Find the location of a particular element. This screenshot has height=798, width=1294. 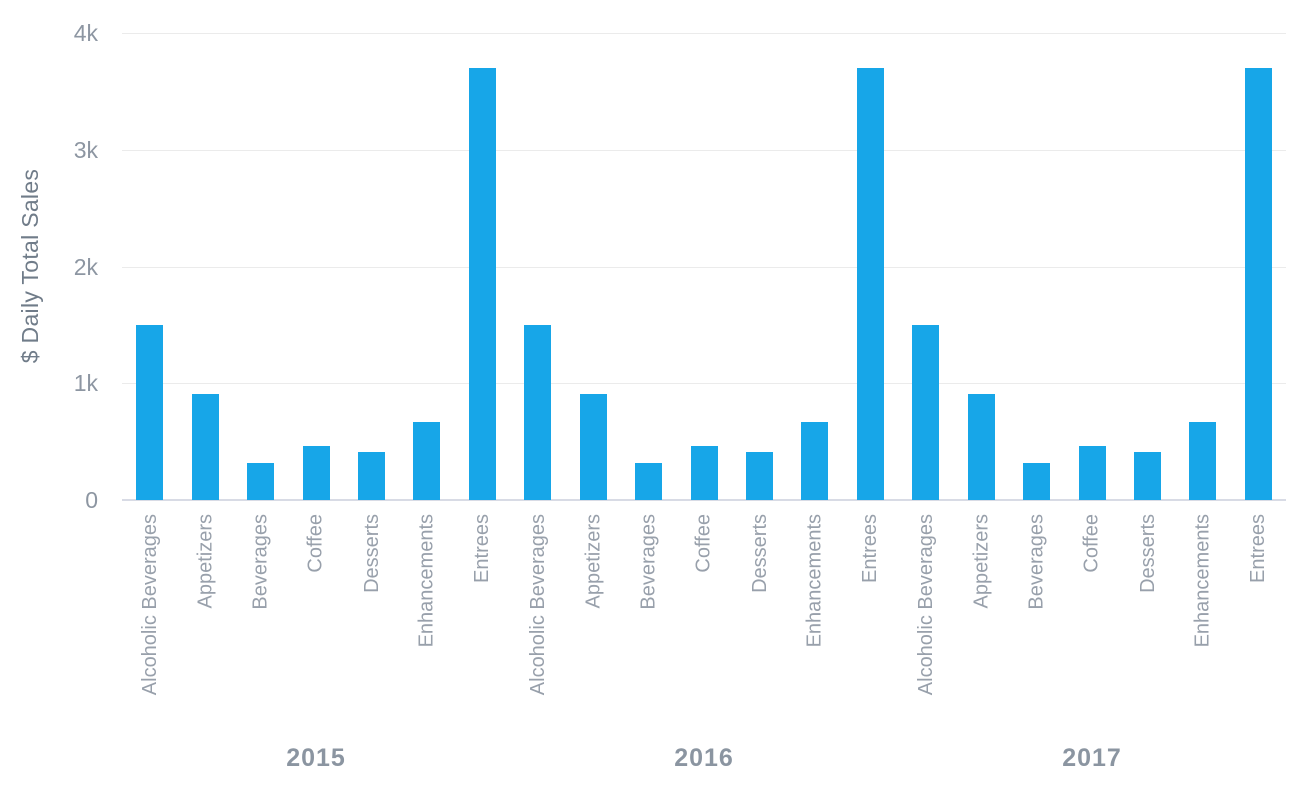

bar-appetizers-2016 is located at coordinates (593, 446).